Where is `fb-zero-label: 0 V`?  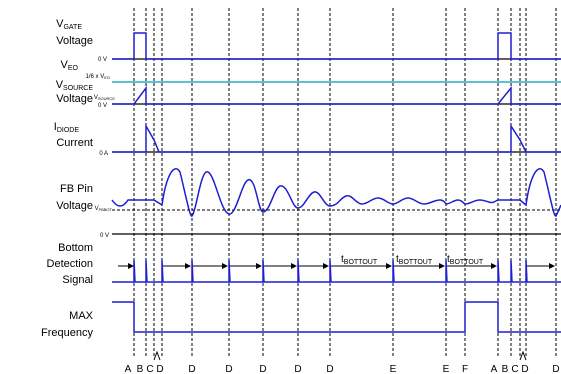 fb-zero-label: 0 V is located at coordinates (104, 236).